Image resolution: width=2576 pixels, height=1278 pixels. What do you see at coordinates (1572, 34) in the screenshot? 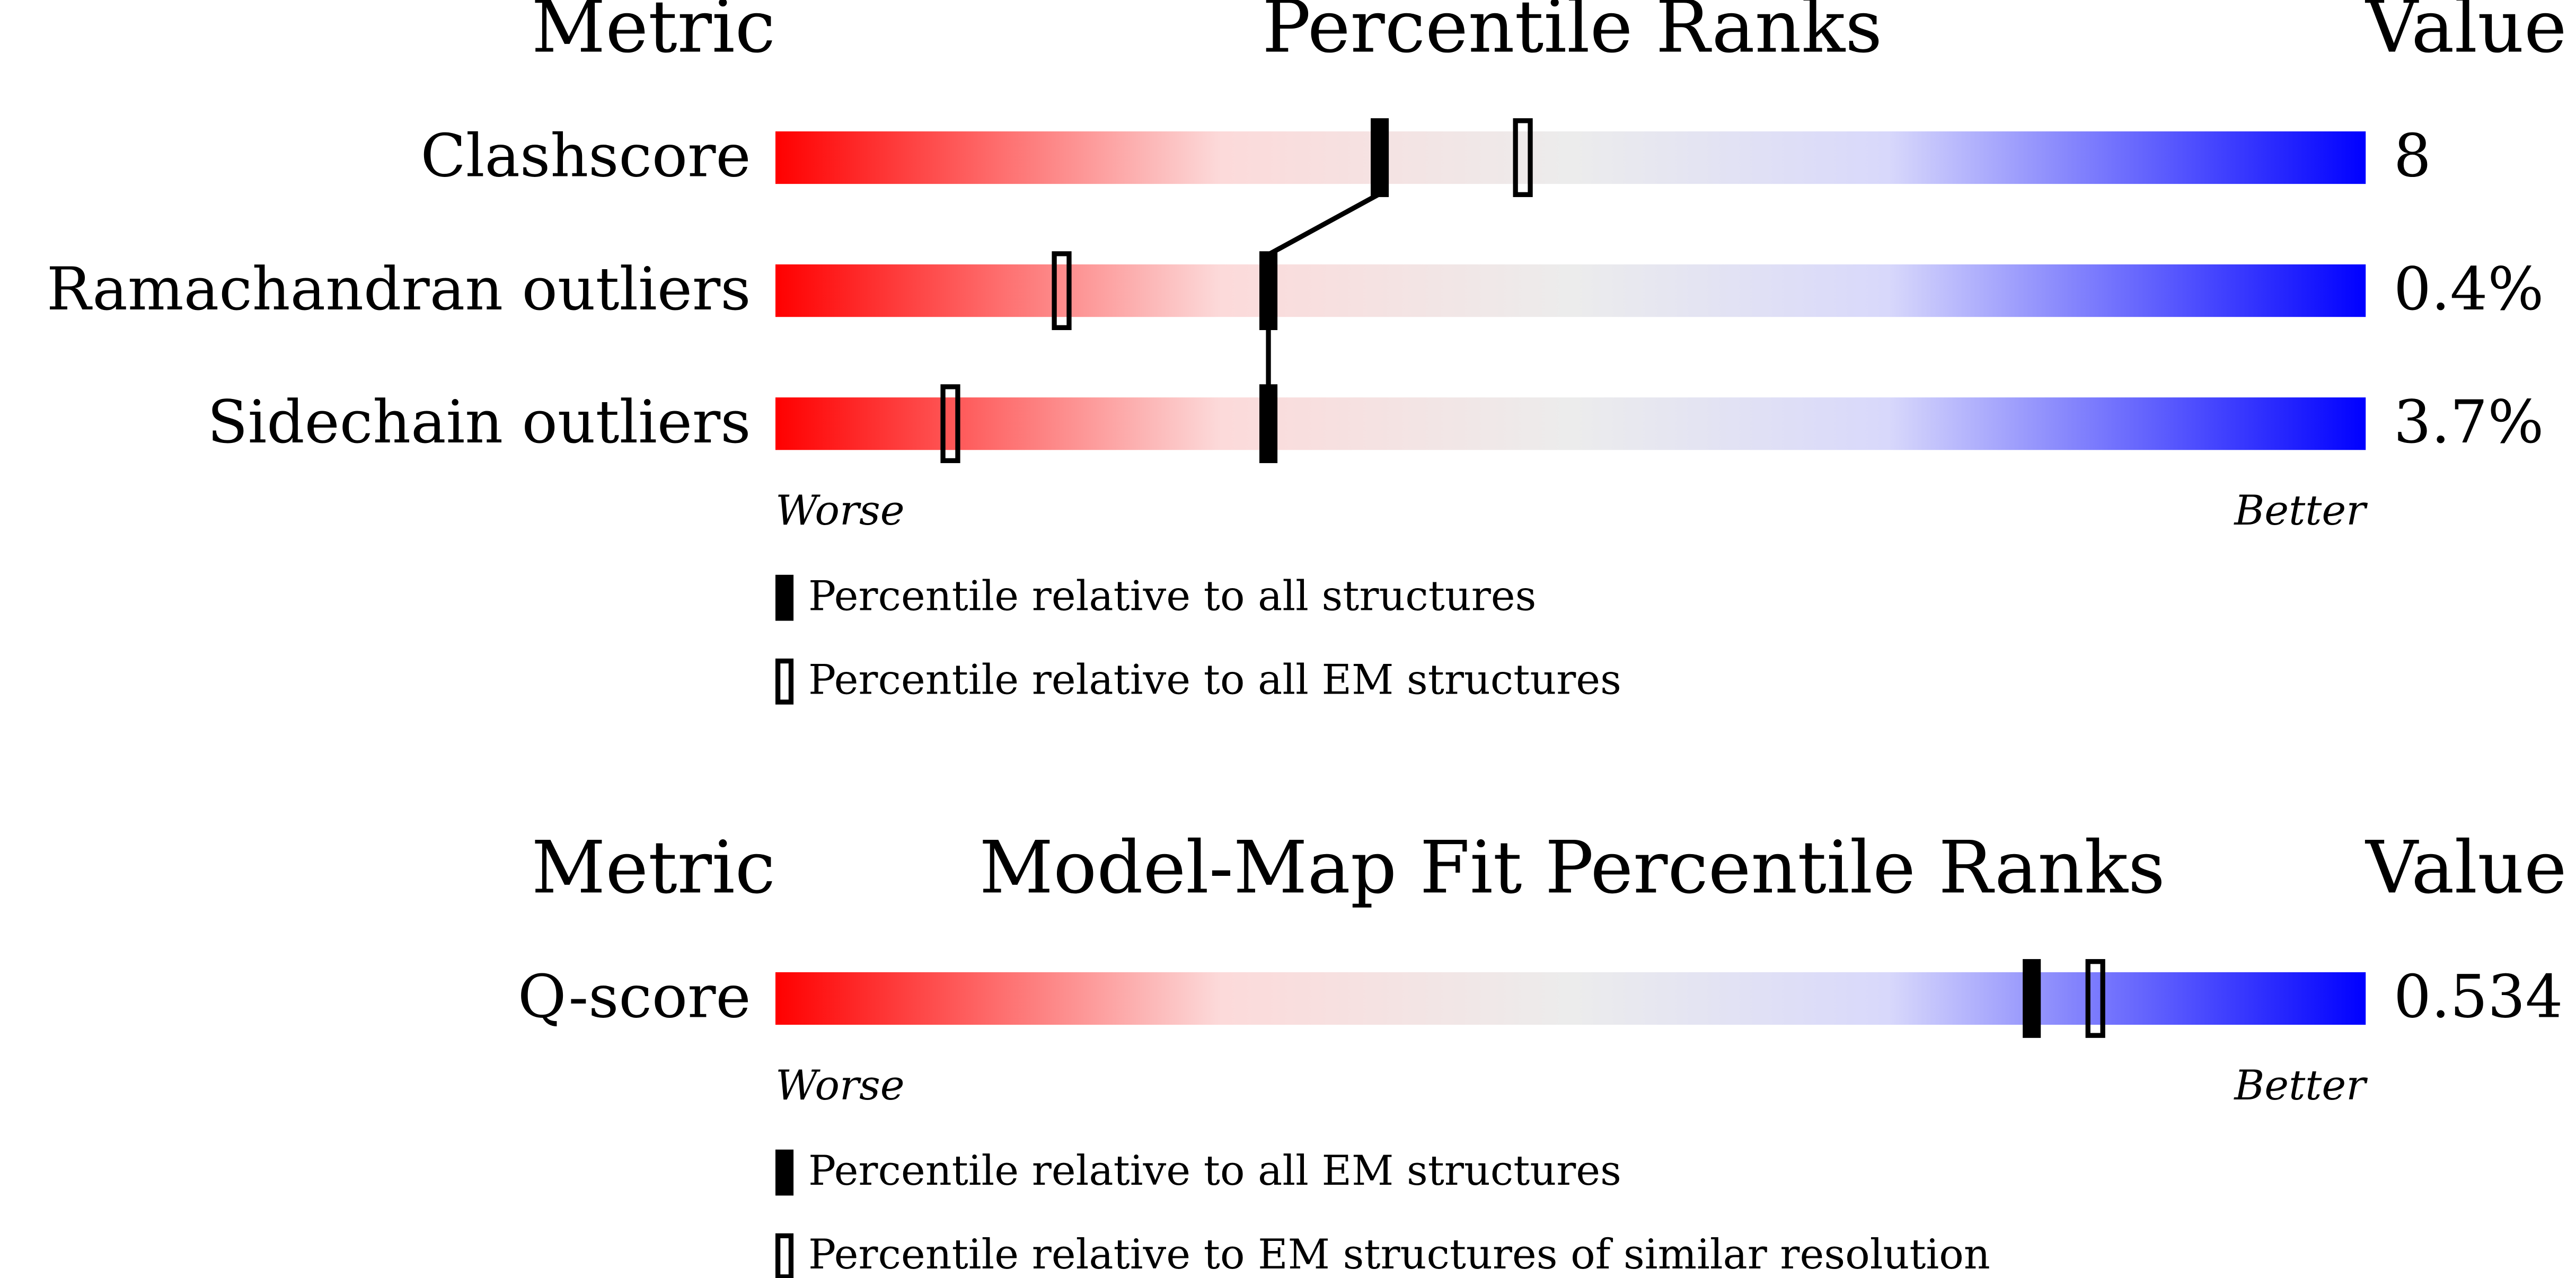
I see `chart-title: Percentile Ranks` at bounding box center [1572, 34].